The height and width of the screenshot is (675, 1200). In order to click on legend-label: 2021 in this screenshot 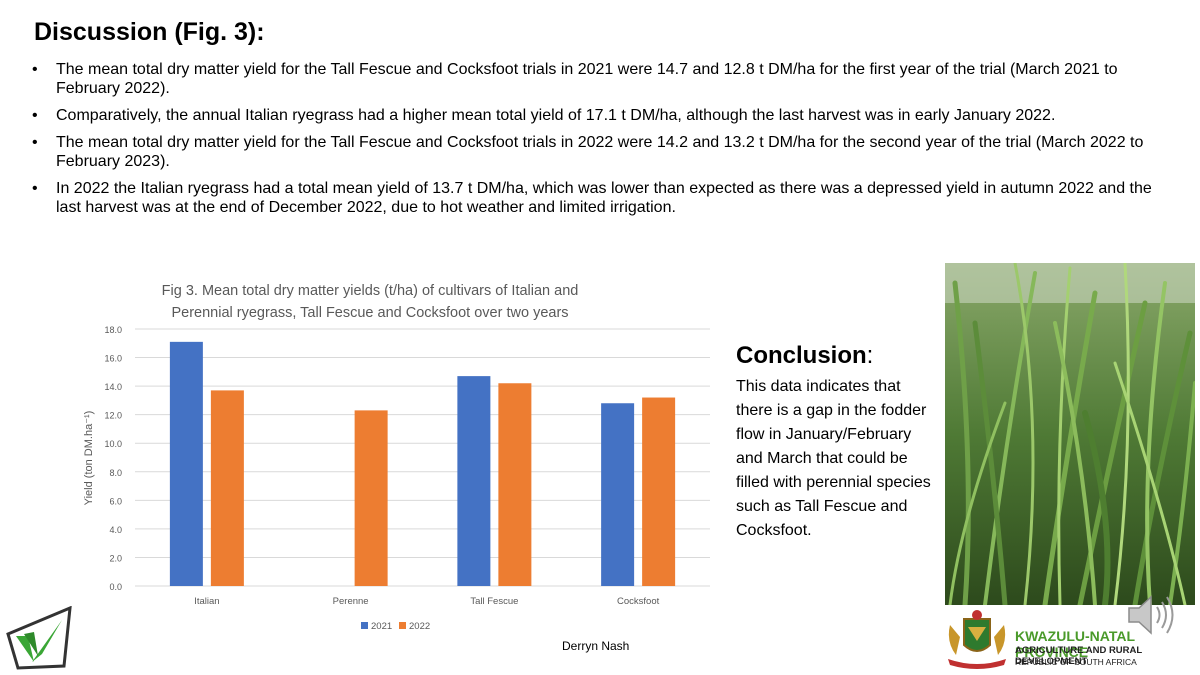, I will do `click(381, 626)`.